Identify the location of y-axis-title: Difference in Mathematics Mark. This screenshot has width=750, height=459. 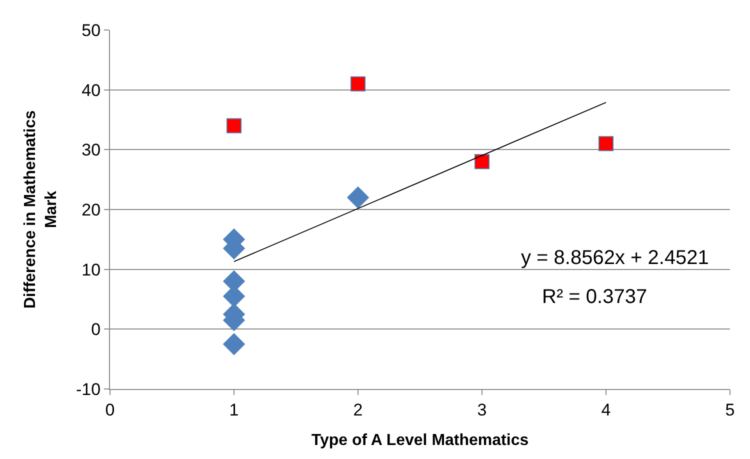
(41, 209).